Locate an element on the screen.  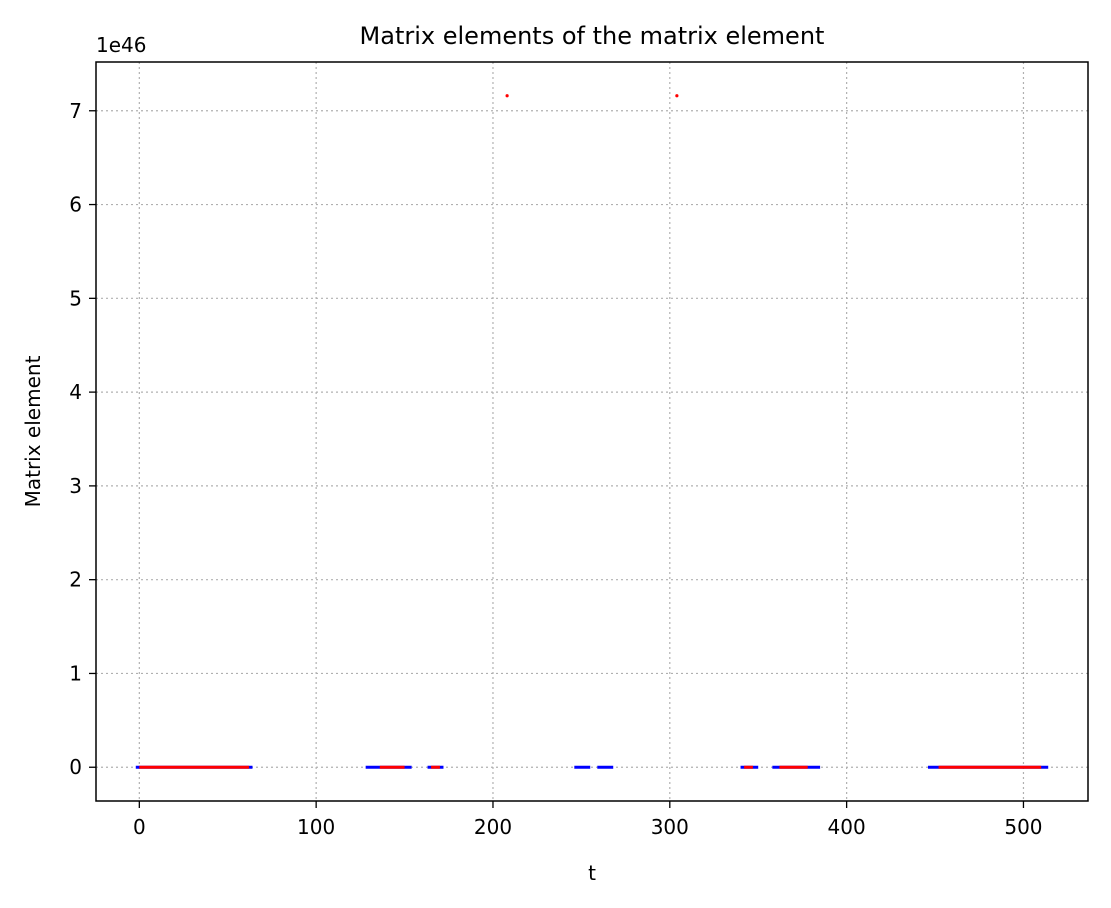
x-tick-label: 300 is located at coordinates (670, 827).